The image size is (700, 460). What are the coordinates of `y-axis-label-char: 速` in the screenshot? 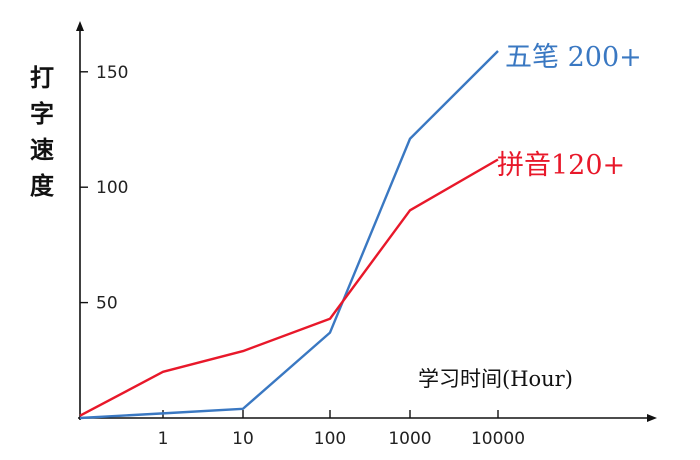 It's located at (42, 149).